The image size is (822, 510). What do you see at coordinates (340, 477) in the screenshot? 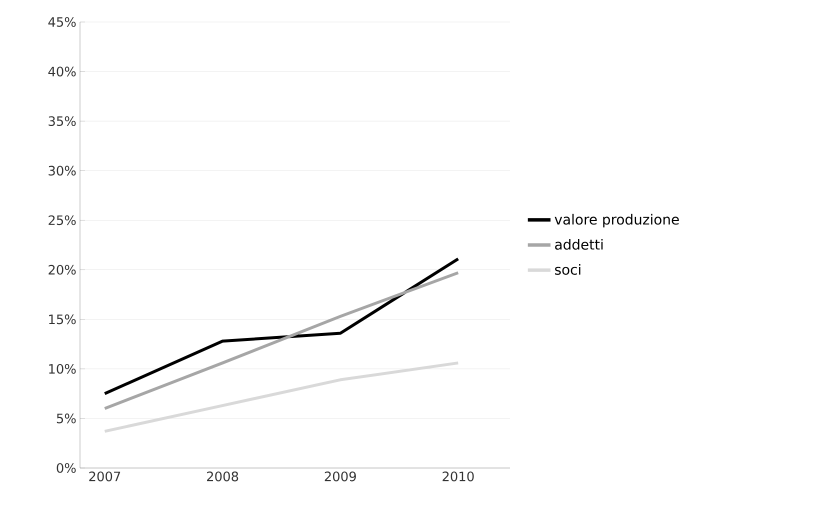
I see `x-tick-label: 2009` at bounding box center [340, 477].